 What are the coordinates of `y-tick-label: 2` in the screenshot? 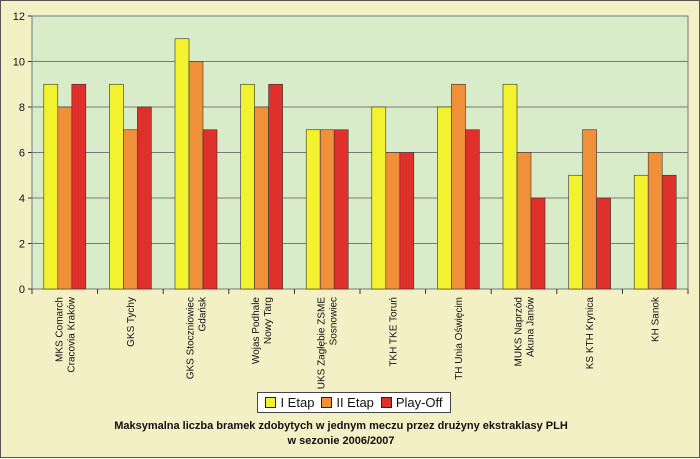 It's located at (22, 245).